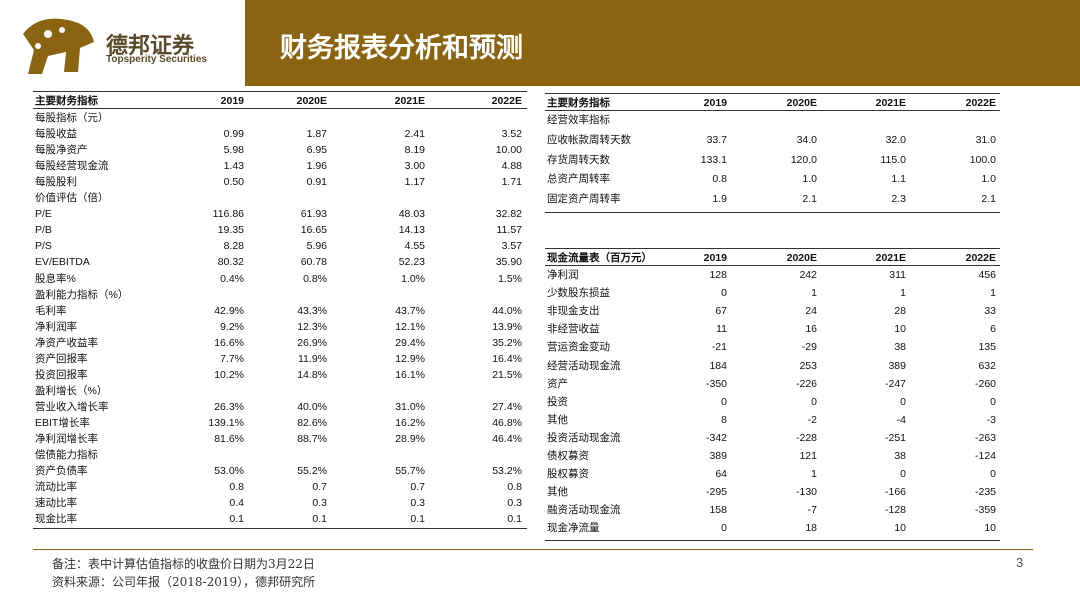  I want to click on cell-value: 43.7%, so click(410, 310).